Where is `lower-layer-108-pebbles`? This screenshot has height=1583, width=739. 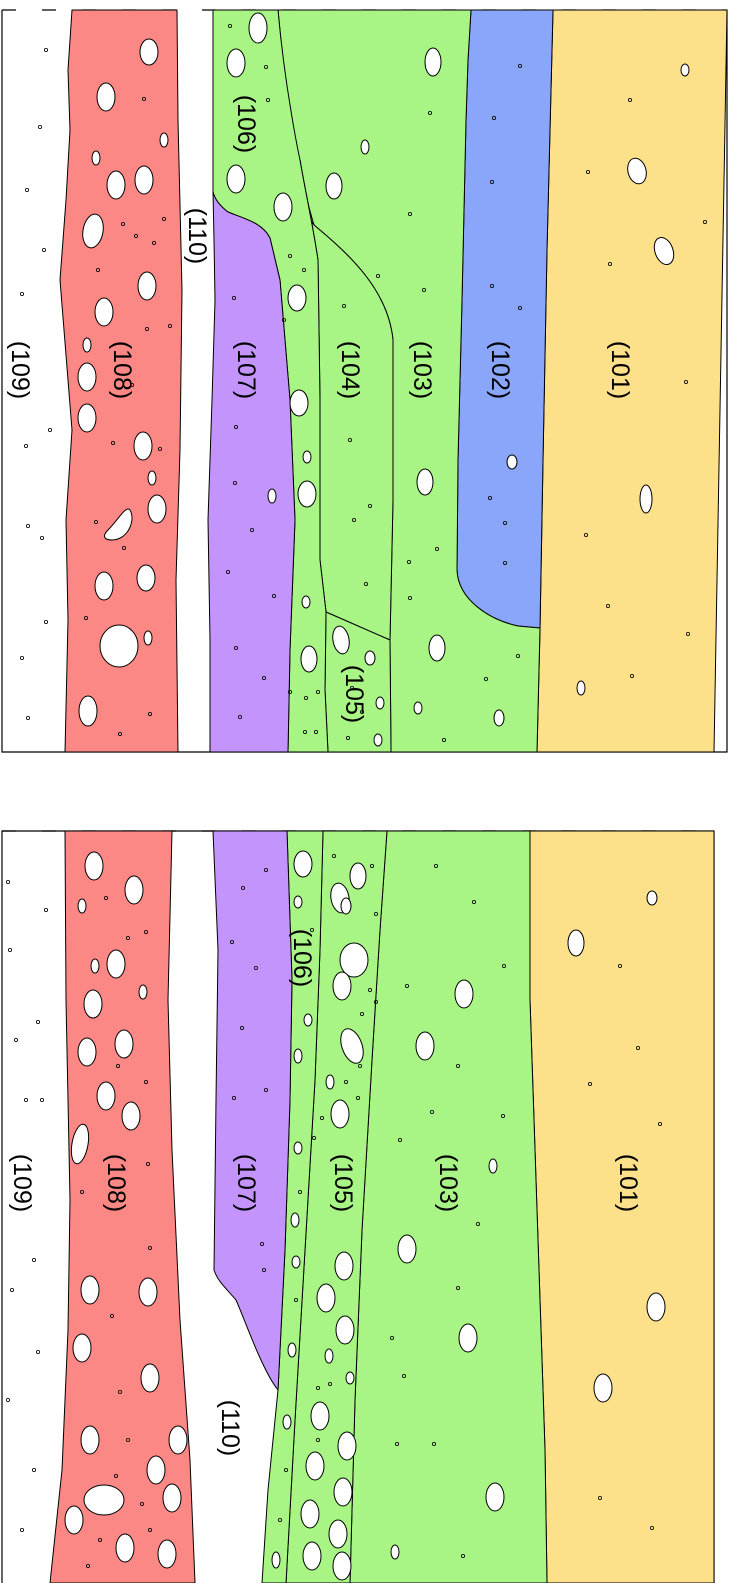
lower-layer-108-pebbles is located at coordinates (126, 1210).